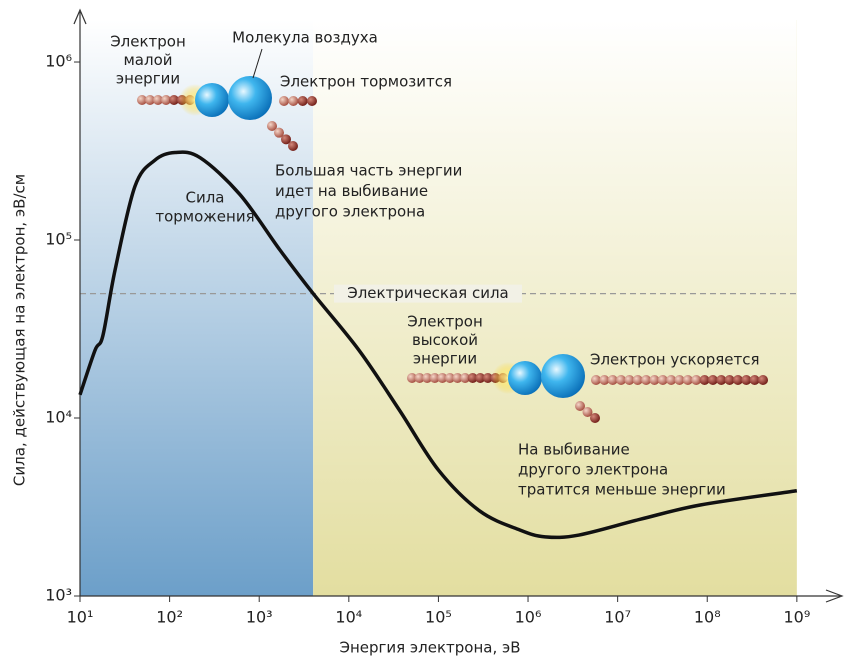  What do you see at coordinates (366, 82) in the screenshot?
I see `annotation: Электрон тормозится` at bounding box center [366, 82].